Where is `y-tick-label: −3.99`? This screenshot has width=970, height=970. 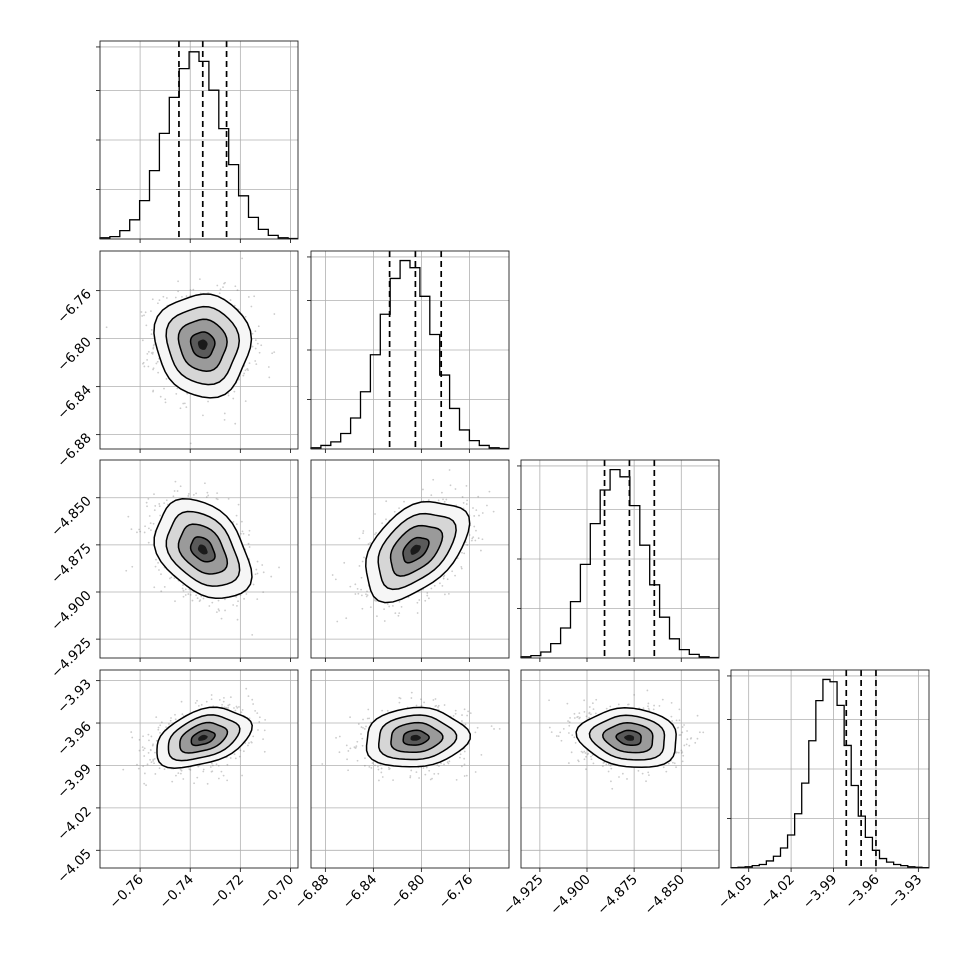
y-tick-label: −3.99 is located at coordinates (74, 781).